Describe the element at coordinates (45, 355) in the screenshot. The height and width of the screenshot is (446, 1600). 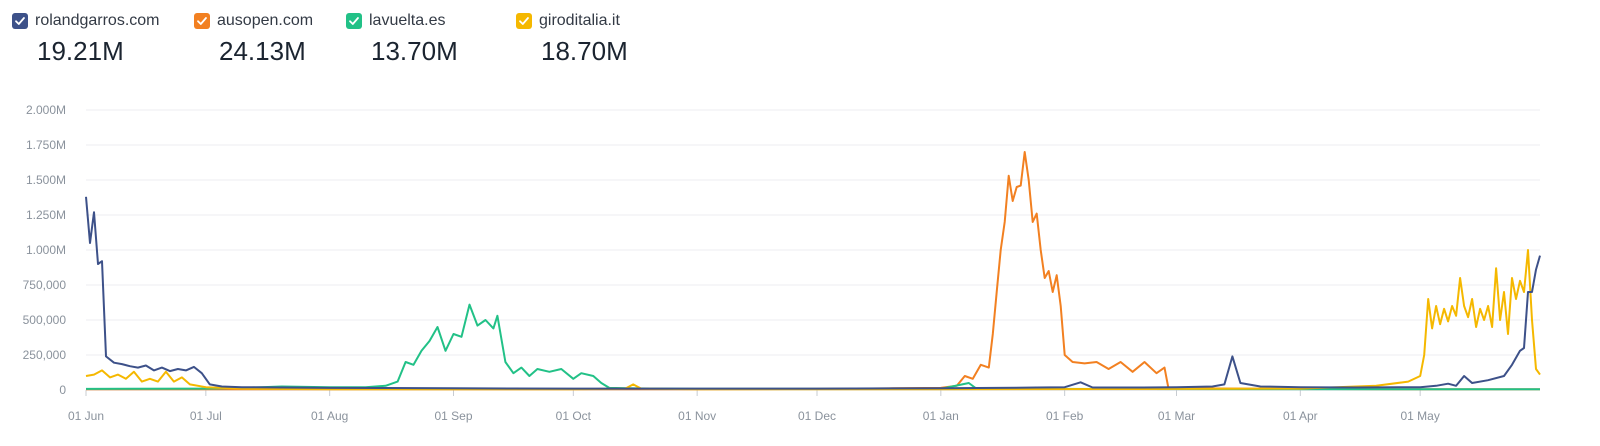
I see `y-tick-label: 250,000` at that location.